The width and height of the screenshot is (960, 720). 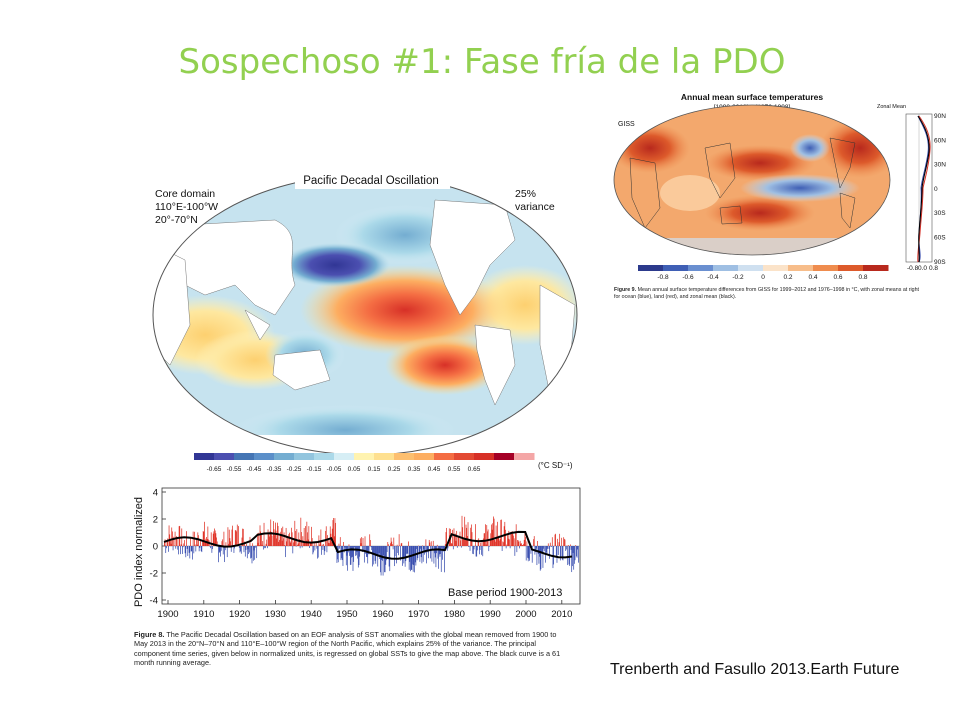 I want to click on pdo-ytick-label: -4, so click(x=154, y=601).